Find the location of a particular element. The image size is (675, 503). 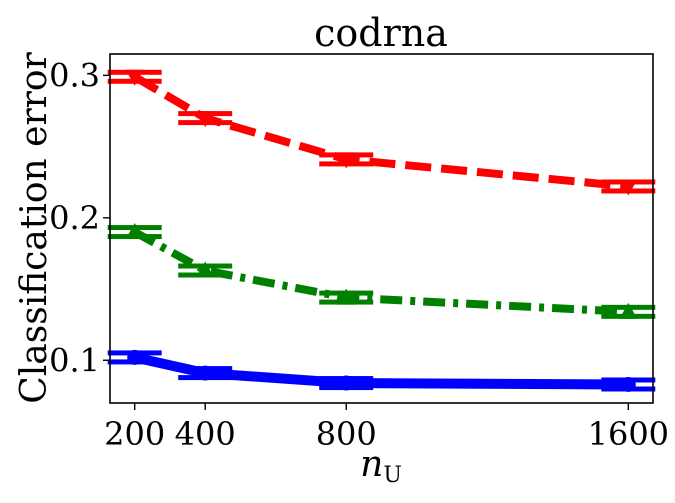

x-axis-label-sub: U is located at coordinates (392, 475).